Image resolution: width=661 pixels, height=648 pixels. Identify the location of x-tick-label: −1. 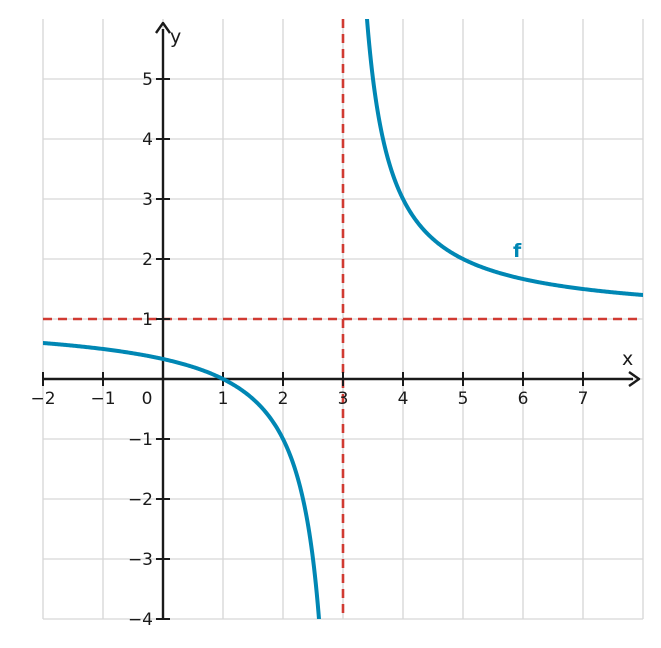
(102, 399).